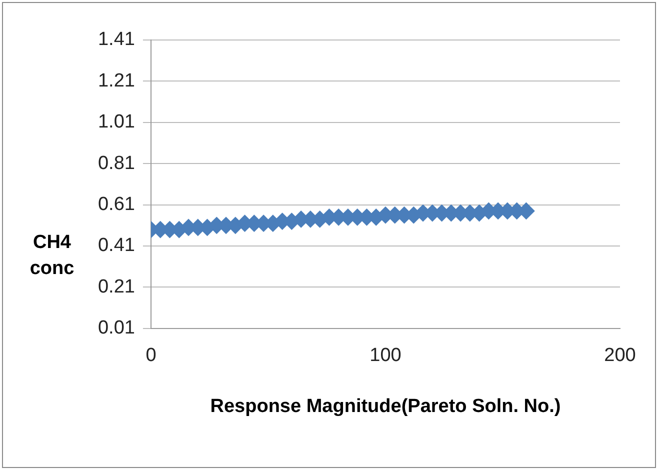 This screenshot has width=660, height=472. What do you see at coordinates (385, 406) in the screenshot?
I see `x-axis-title: Response Magnitude(Pareto Soln. No.)` at bounding box center [385, 406].